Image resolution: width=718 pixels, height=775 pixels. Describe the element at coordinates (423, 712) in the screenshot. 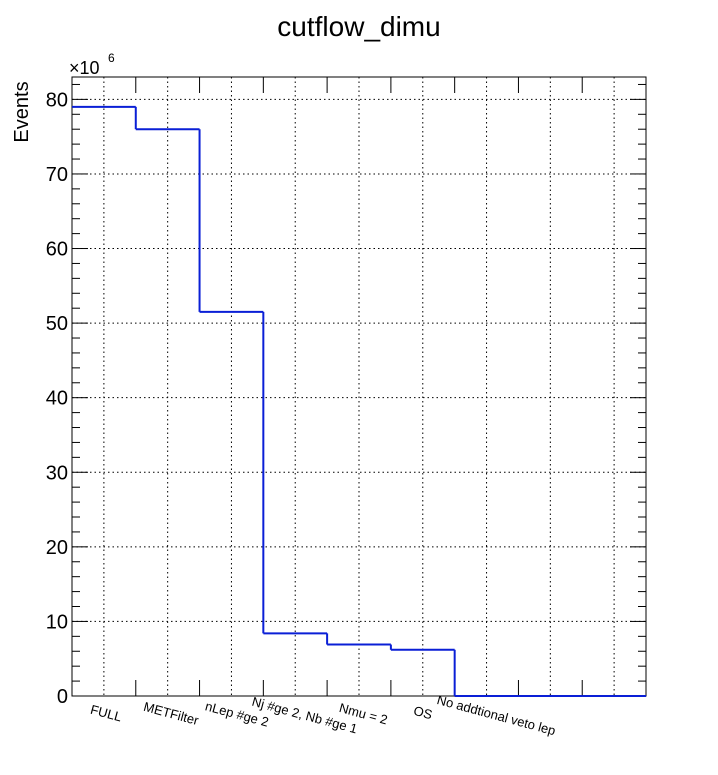

I see `x-category-label: OS` at that location.